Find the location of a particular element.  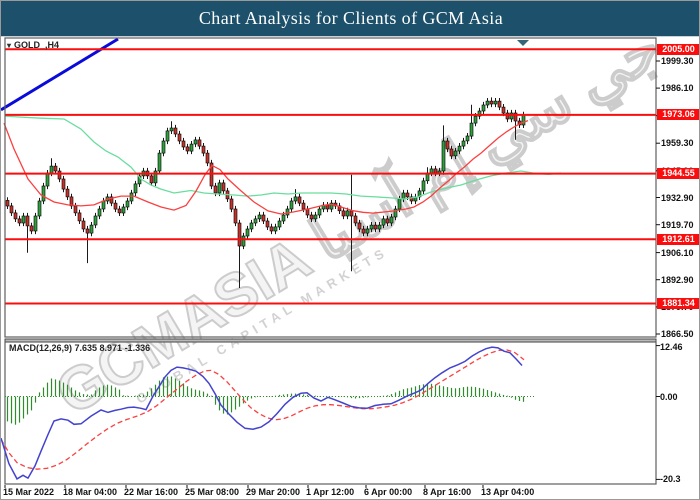

price-axis-label: 1986.10 is located at coordinates (677, 88).